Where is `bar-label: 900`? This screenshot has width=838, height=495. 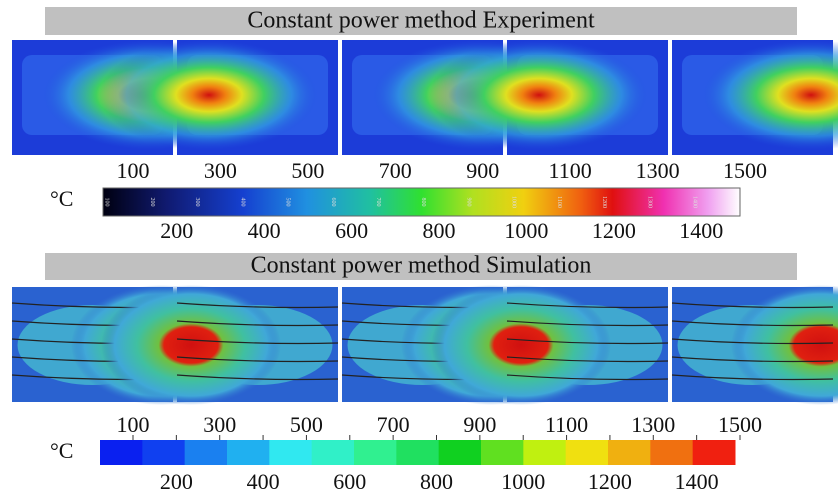
bar-label: 900 is located at coordinates (468, 202).